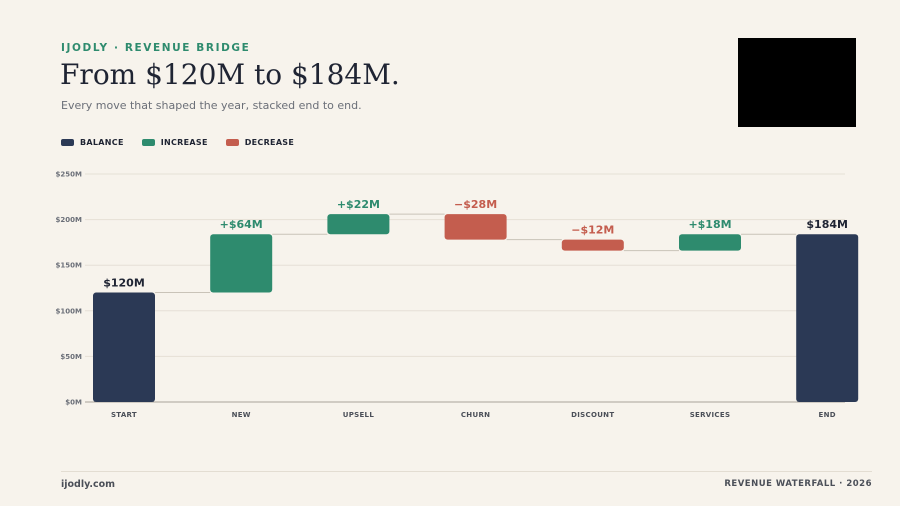 The height and width of the screenshot is (506, 900). What do you see at coordinates (69, 220) in the screenshot?
I see `y-tick-label: $200M` at bounding box center [69, 220].